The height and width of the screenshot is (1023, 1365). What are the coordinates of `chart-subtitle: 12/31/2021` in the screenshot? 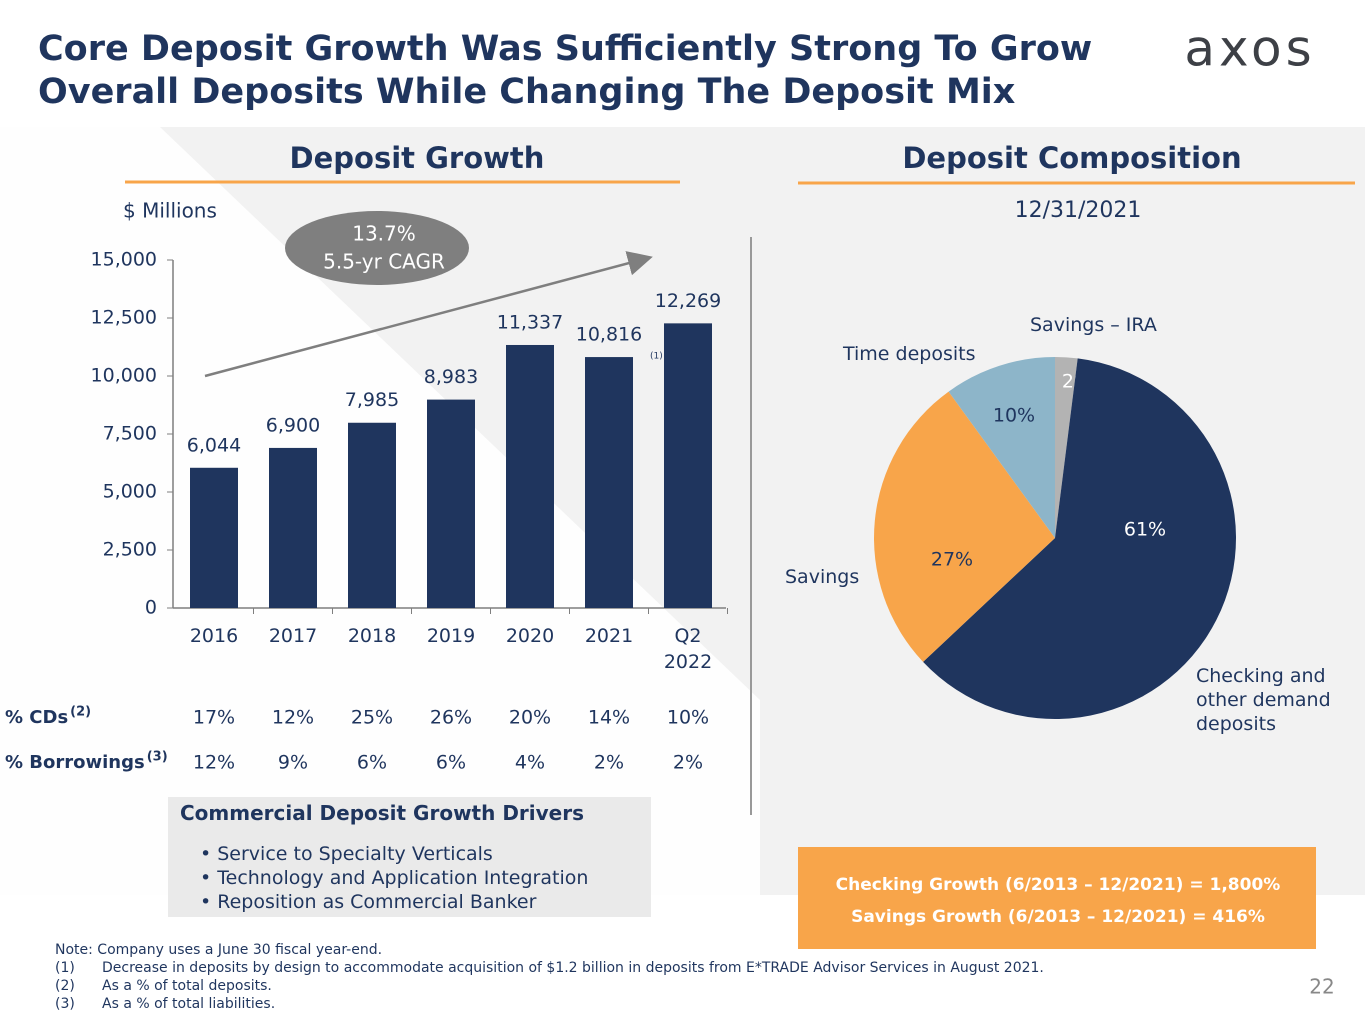 It's located at (1078, 210).